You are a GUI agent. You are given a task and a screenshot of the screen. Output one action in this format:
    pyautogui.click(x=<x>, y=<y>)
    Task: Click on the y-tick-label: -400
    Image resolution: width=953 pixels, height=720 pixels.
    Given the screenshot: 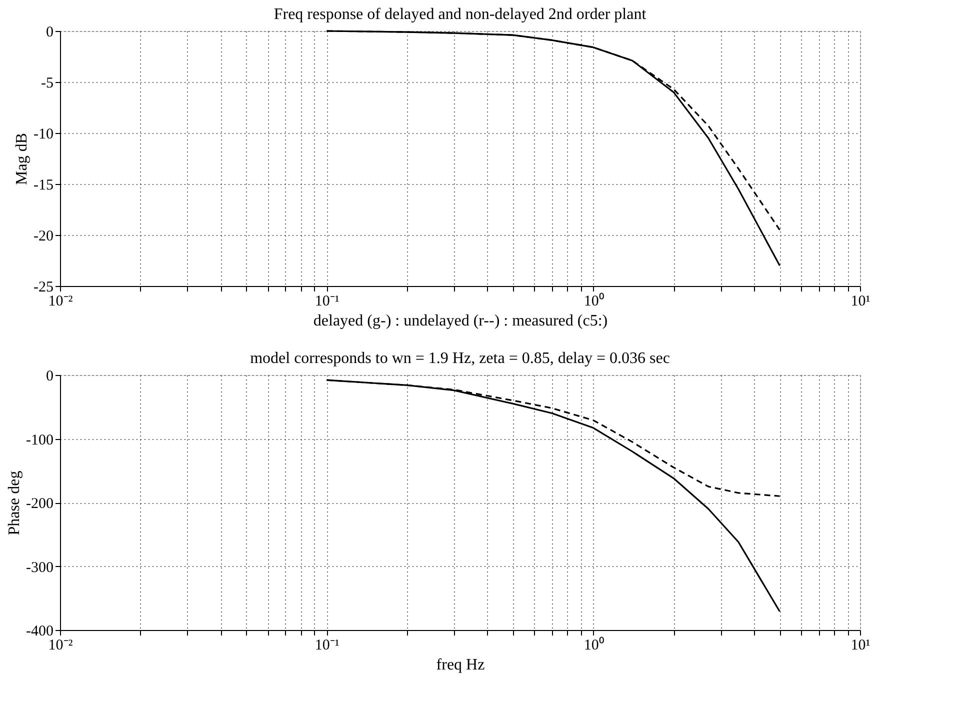 What is the action you would take?
    pyautogui.click(x=40, y=632)
    